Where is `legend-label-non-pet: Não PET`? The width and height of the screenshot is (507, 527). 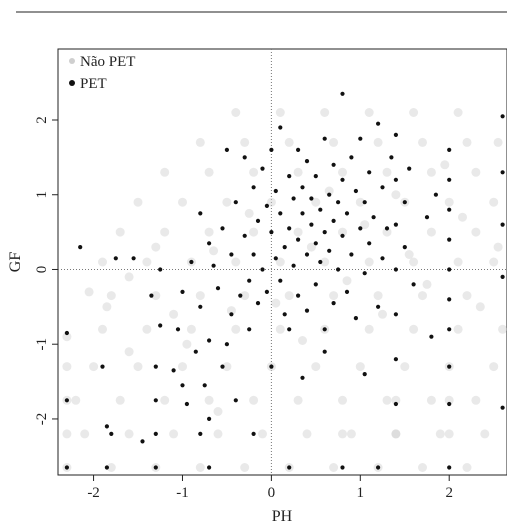 legend-label-non-pet: Não PET is located at coordinates (107, 62).